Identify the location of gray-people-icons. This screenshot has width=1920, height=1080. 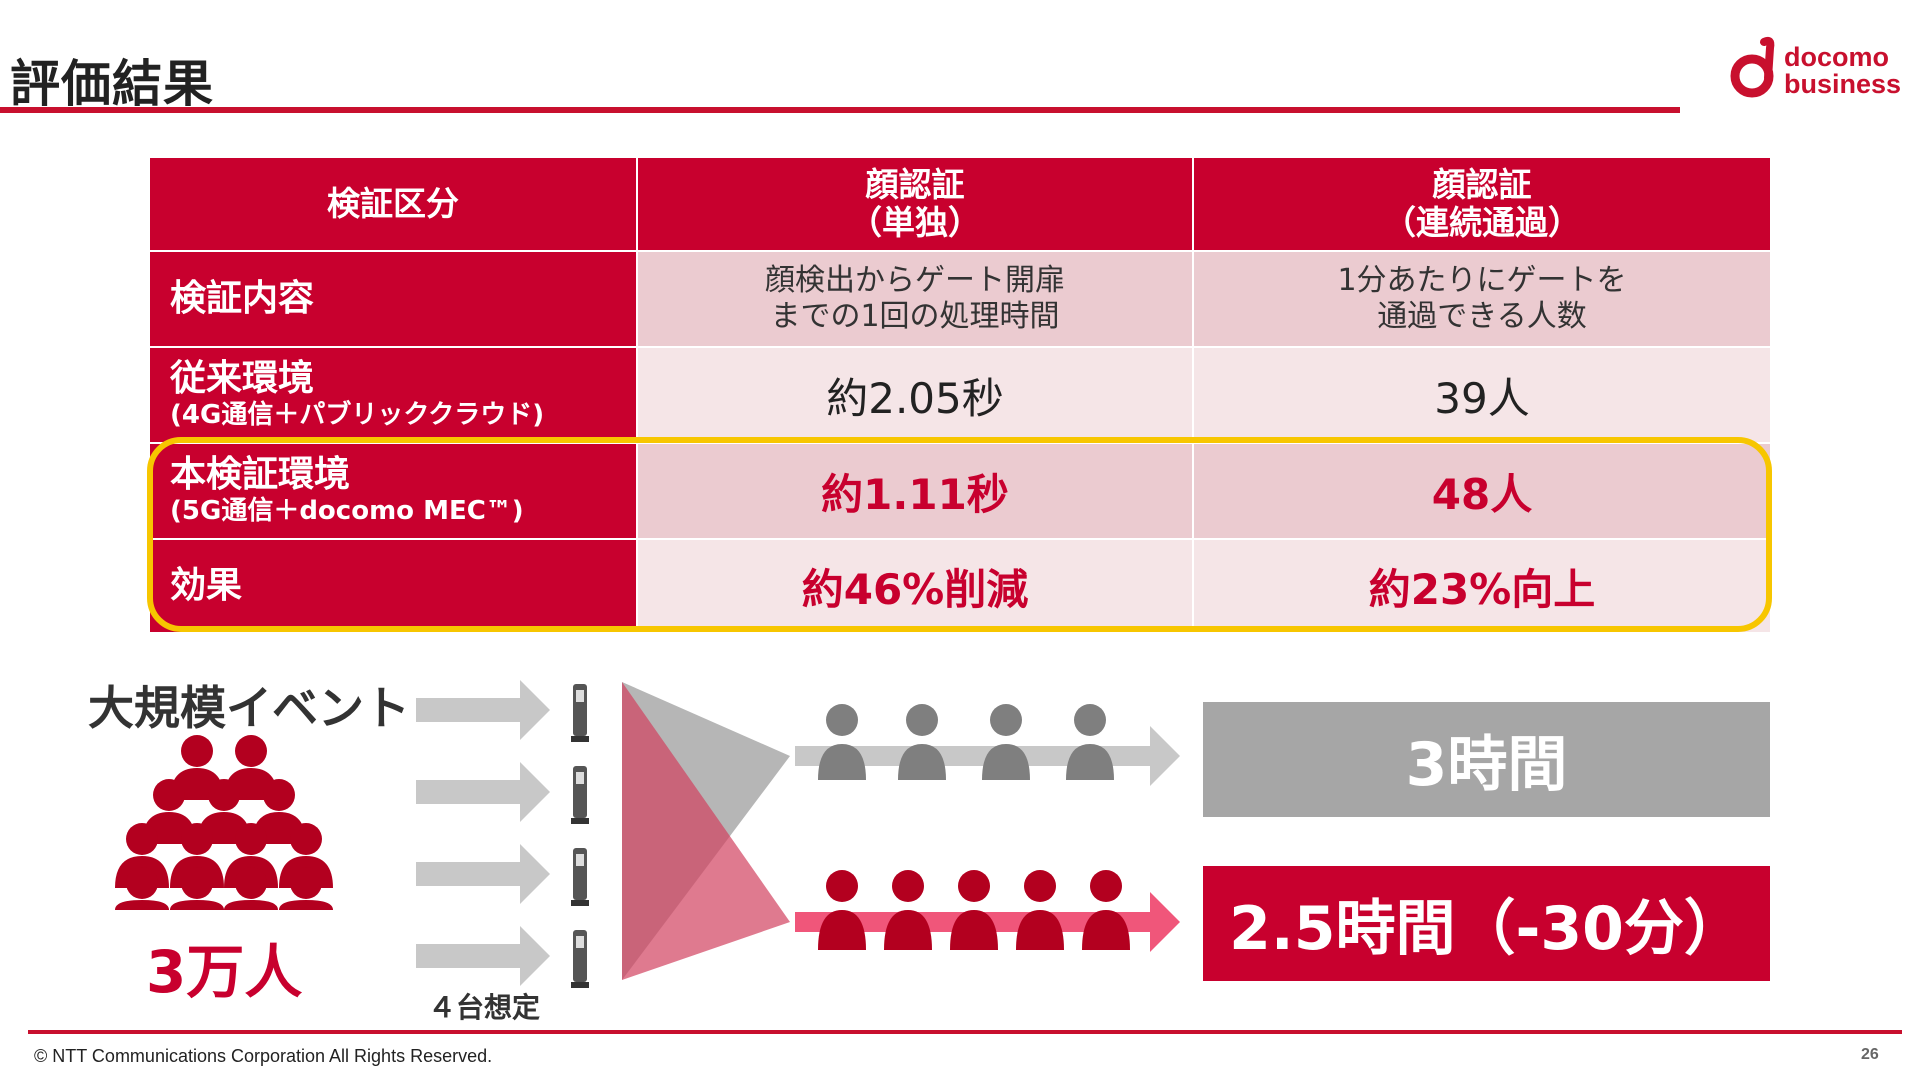
(966, 742).